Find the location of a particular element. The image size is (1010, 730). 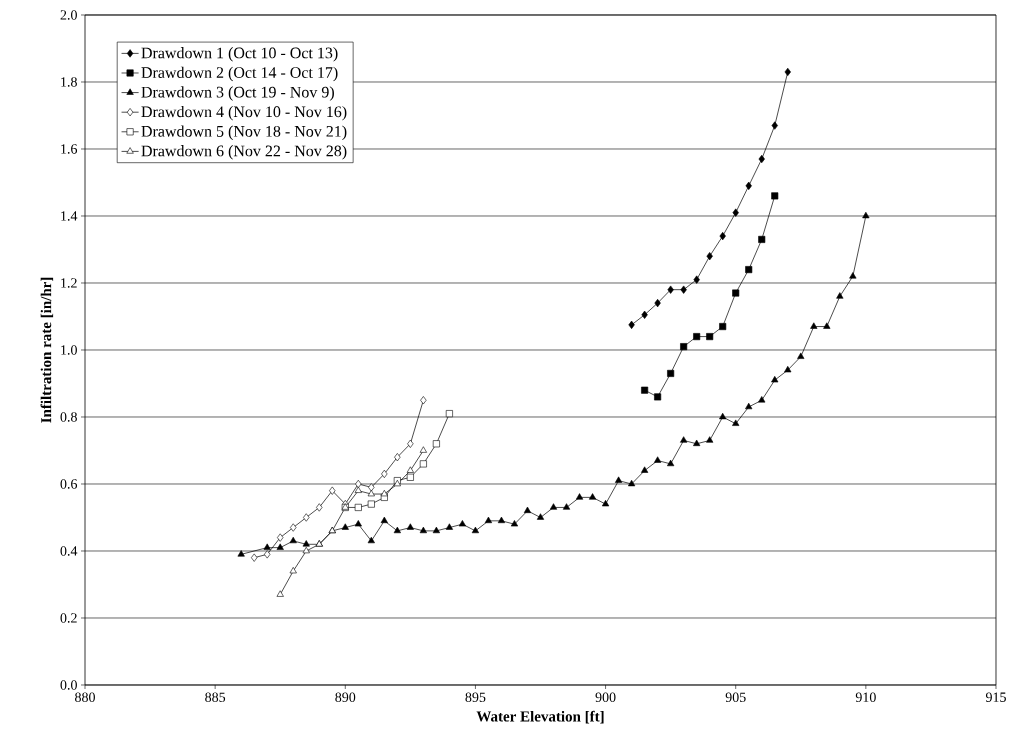

y-tick-label: 1.6 is located at coordinates (69, 149).